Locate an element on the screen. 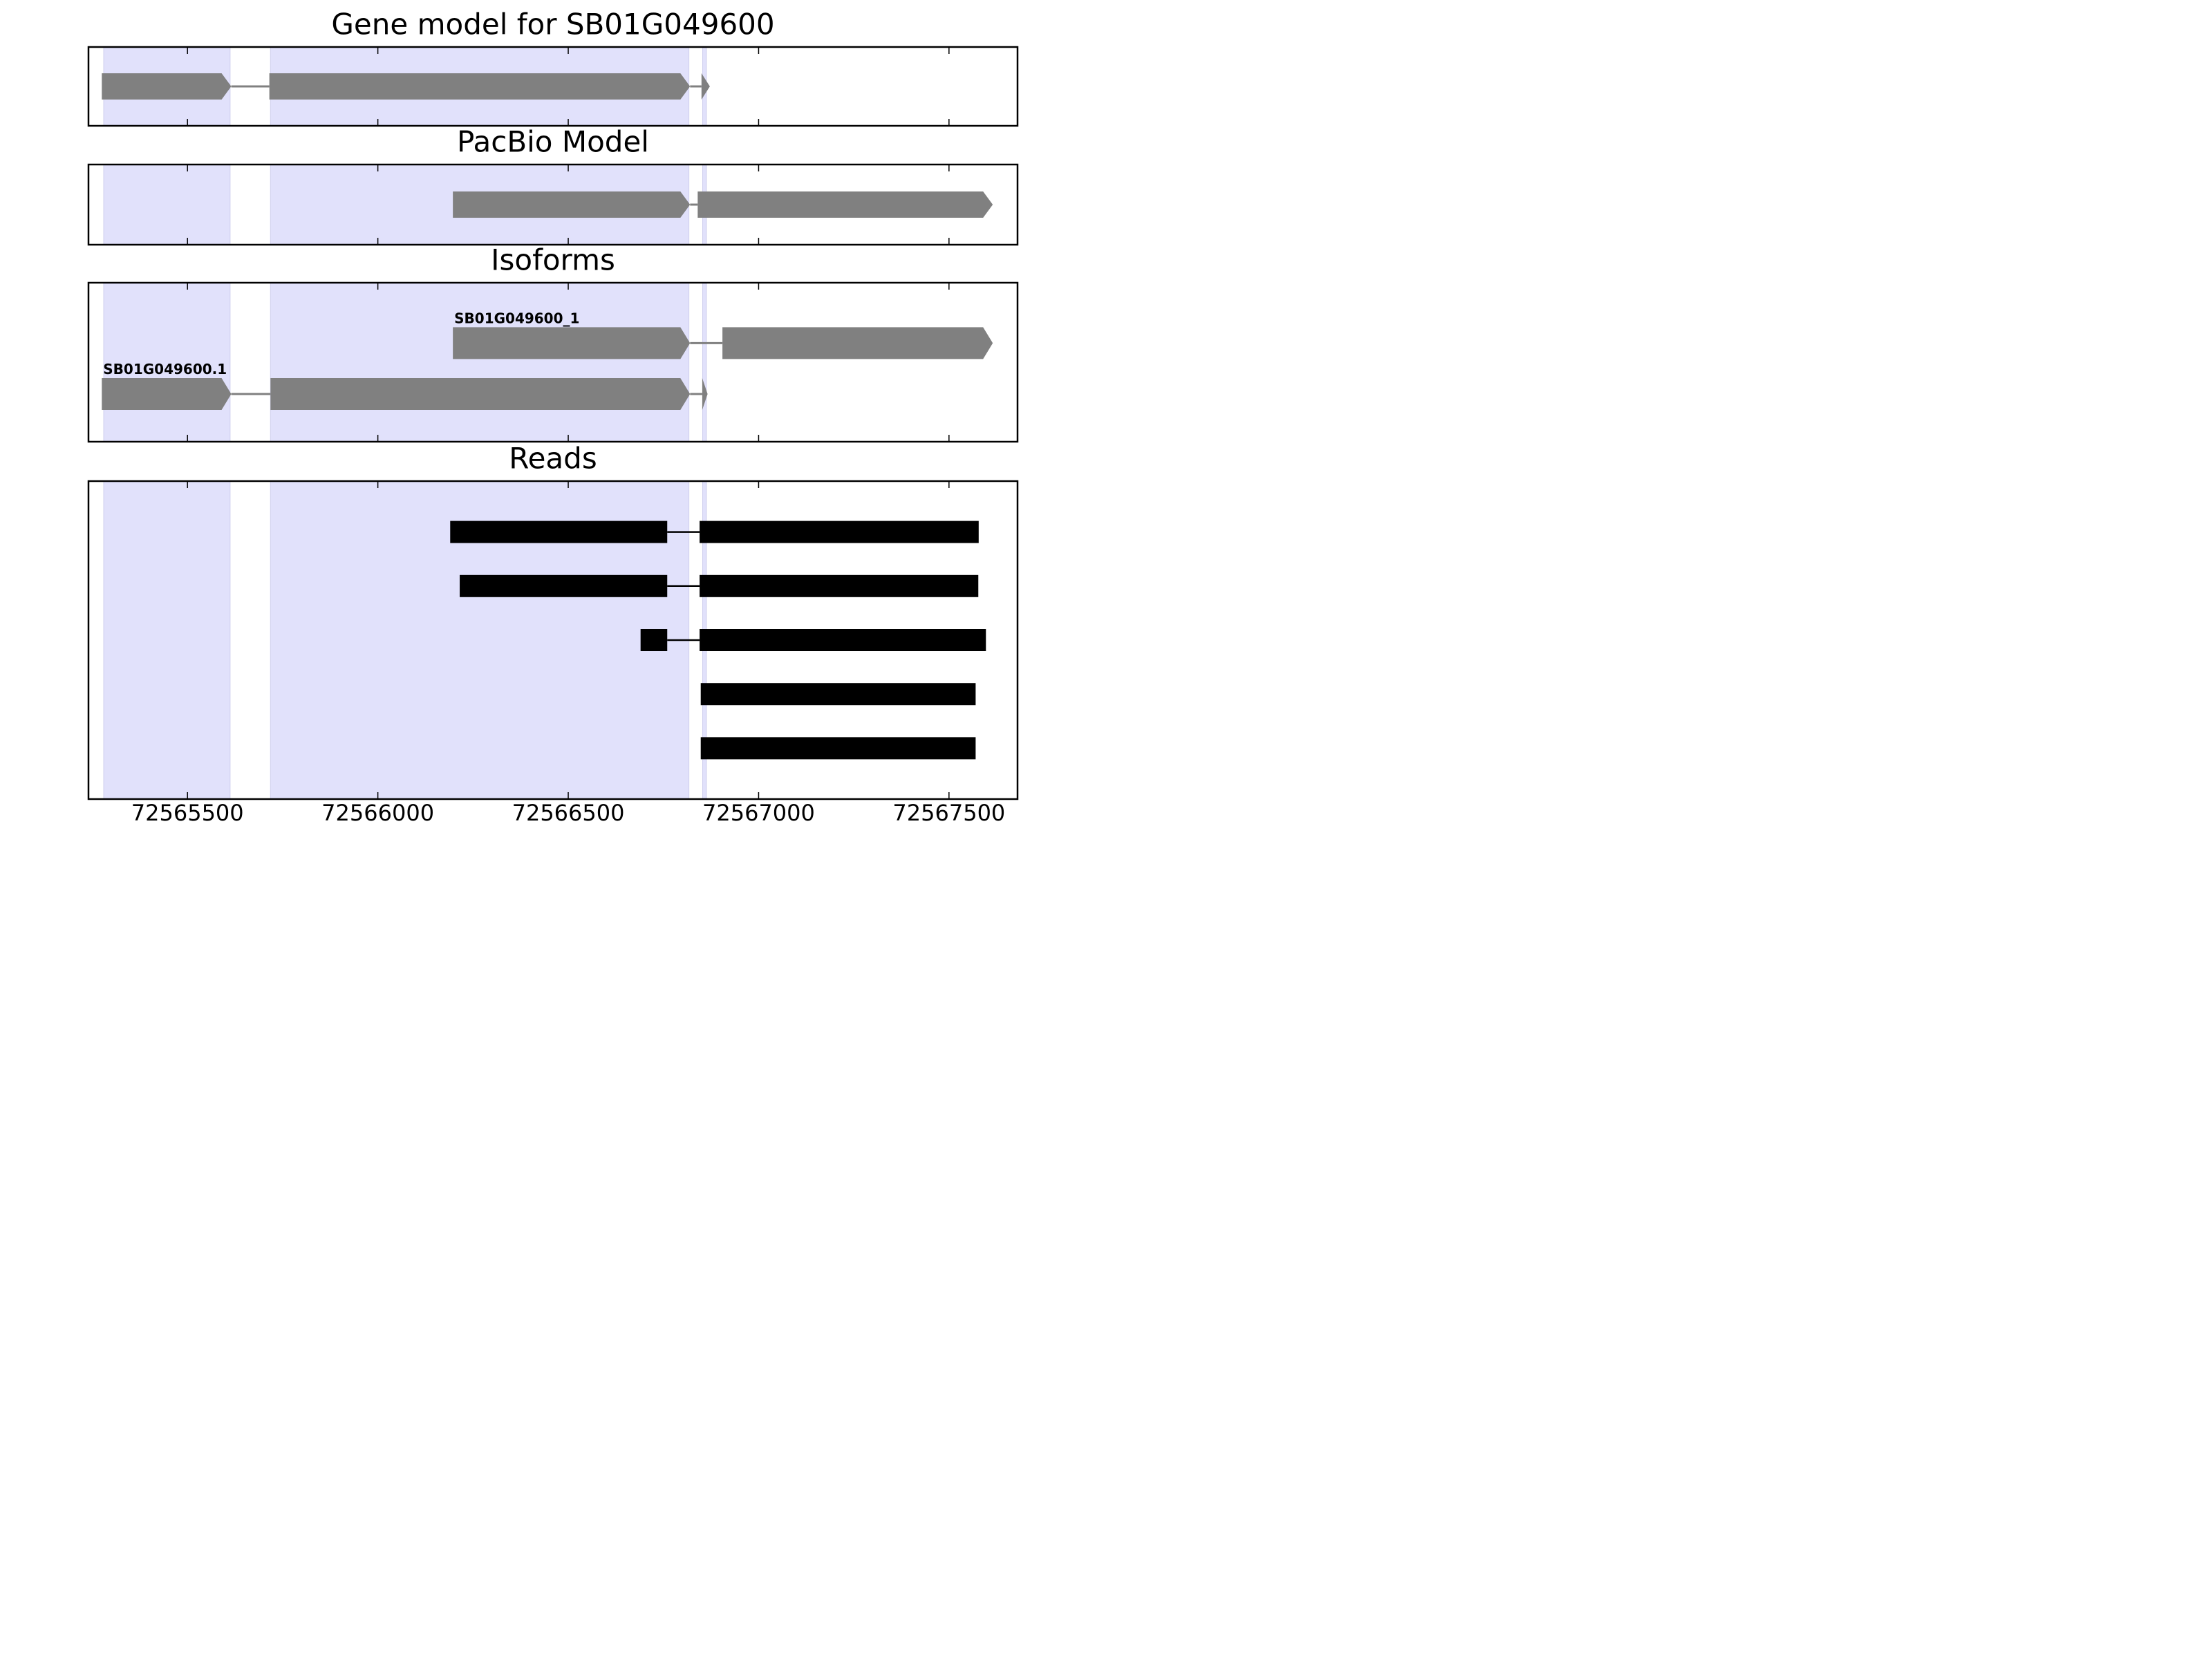 Image resolution: width=2212 pixels, height=1659 pixels. panel-title: Isoforms is located at coordinates (553, 260).